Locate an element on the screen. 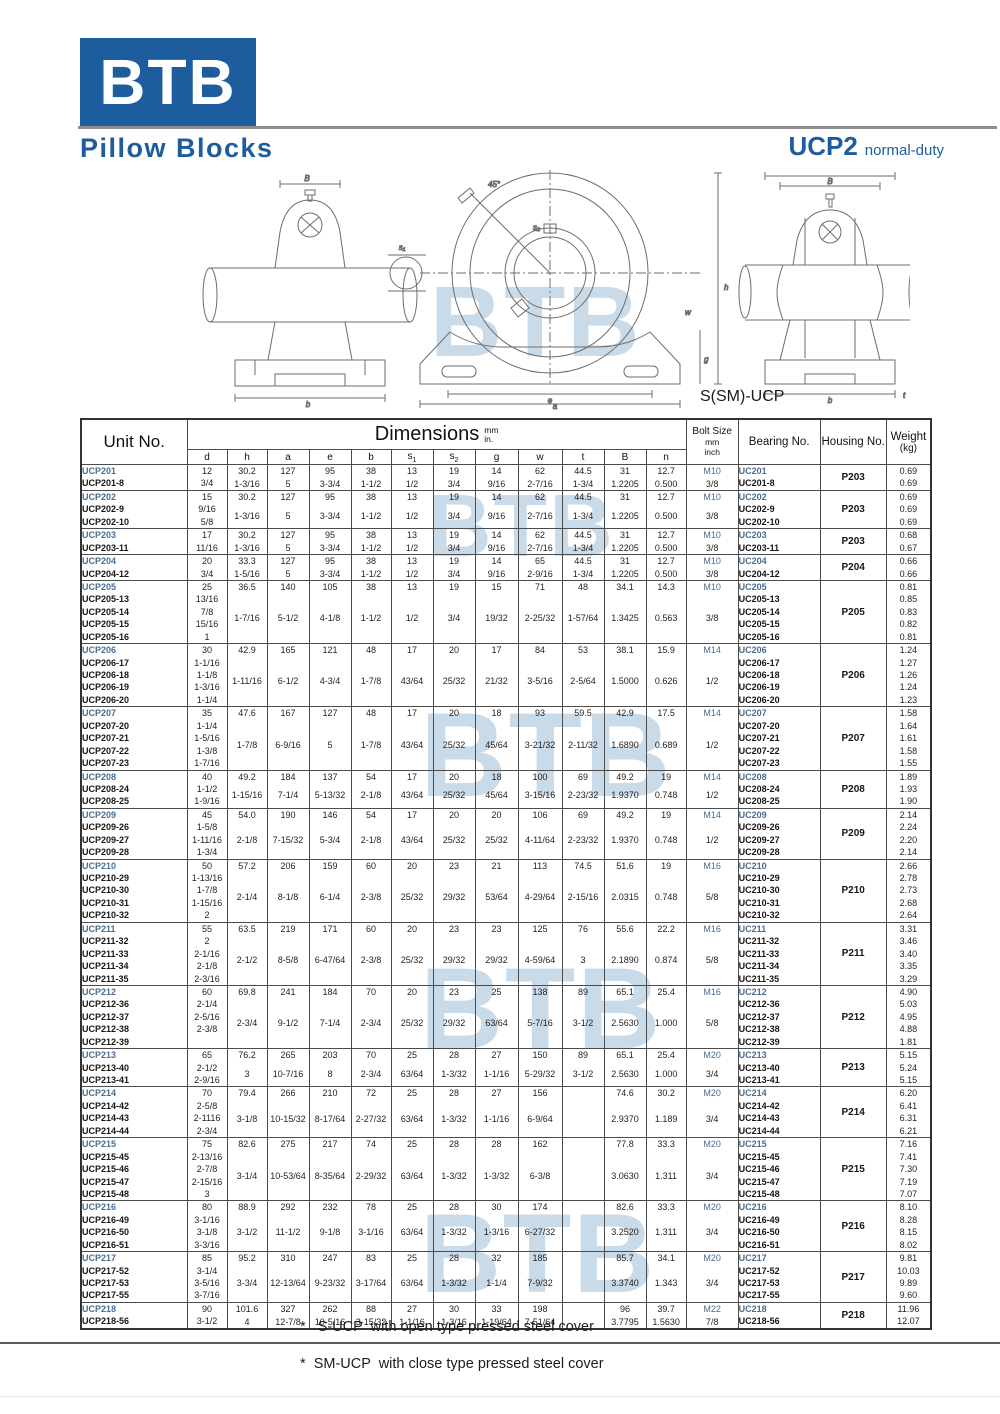 This screenshot has width=1000, height=1414. unit-no-cell: UCP202 UCP202-9 UCP202-10 is located at coordinates (134, 509).